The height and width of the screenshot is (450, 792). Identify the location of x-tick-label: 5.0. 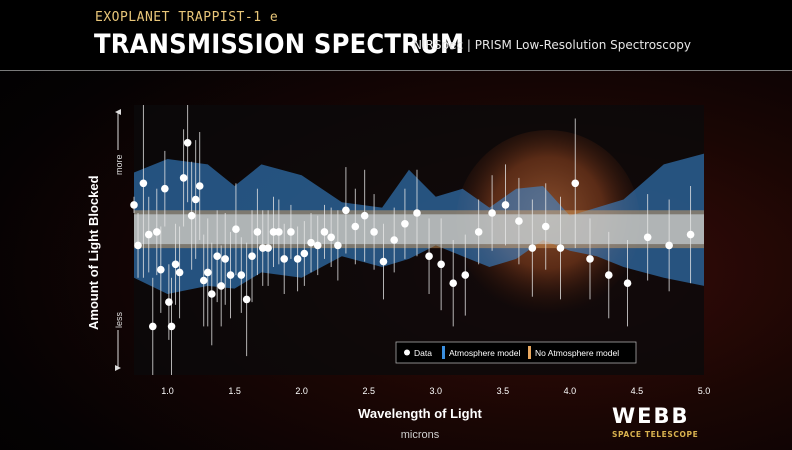
(704, 391).